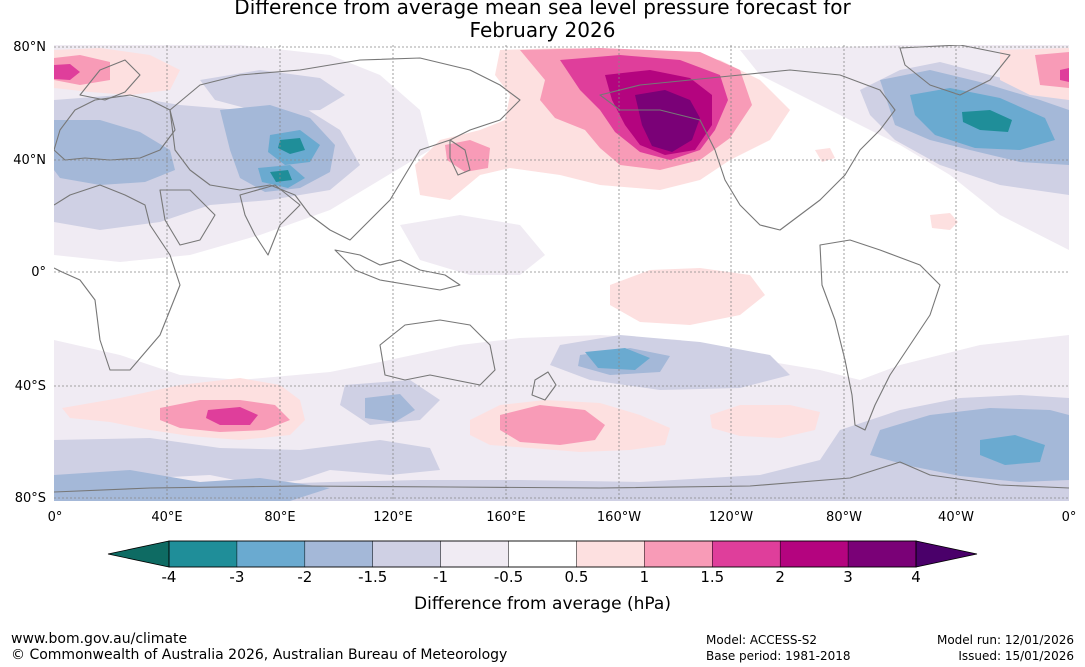 This screenshot has width=1085, height=667. What do you see at coordinates (30, 386) in the screenshot?
I see `lat-label-40s: 40°S` at bounding box center [30, 386].